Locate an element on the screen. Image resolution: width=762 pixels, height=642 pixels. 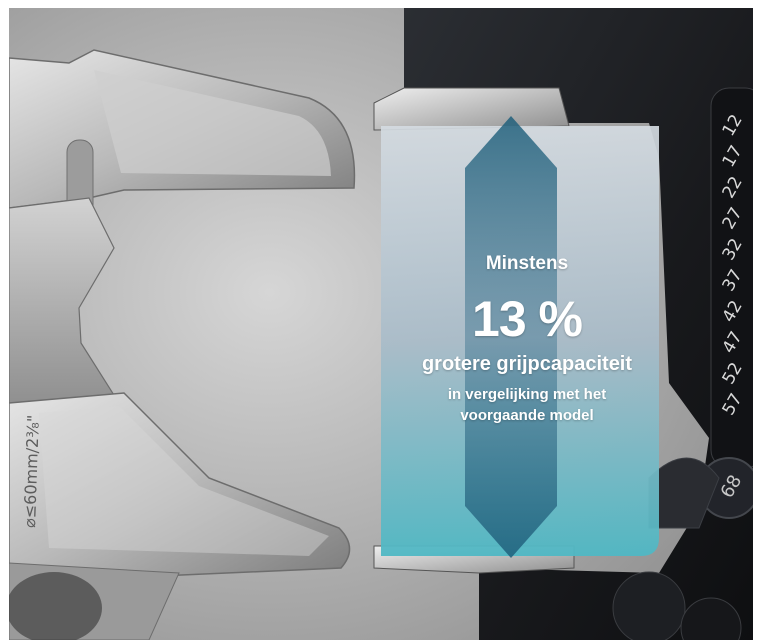
main-claim-text: grotere grijpcapaciteit is located at coordinates (527, 364).